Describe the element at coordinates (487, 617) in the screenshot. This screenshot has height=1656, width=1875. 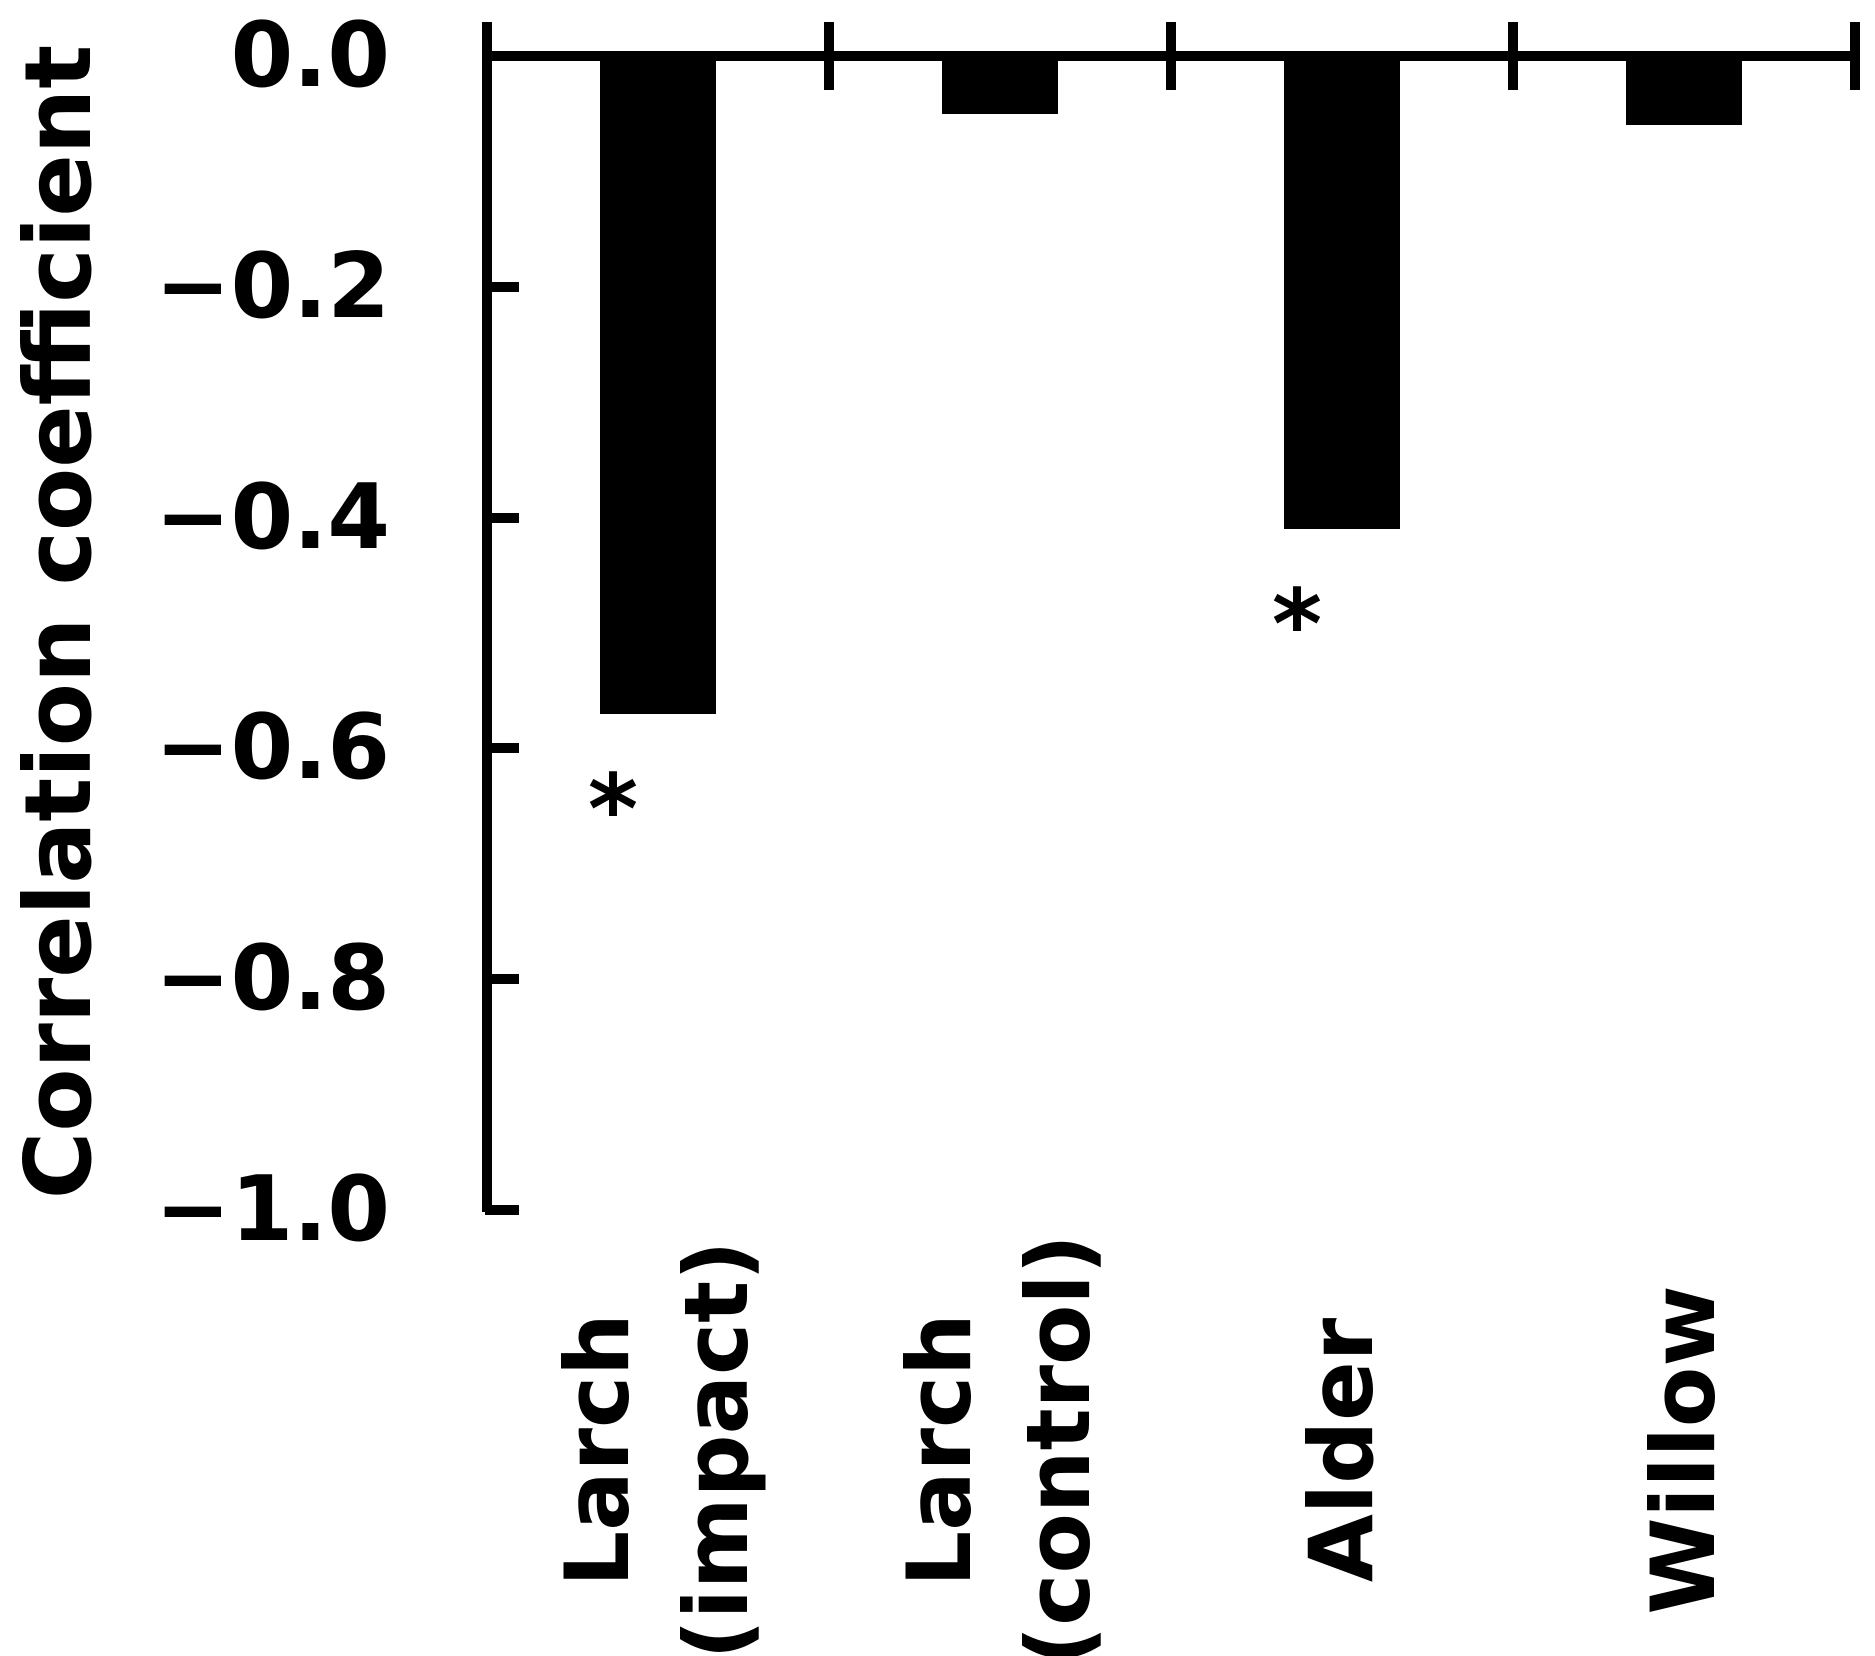
I see `y-axis-line` at that location.